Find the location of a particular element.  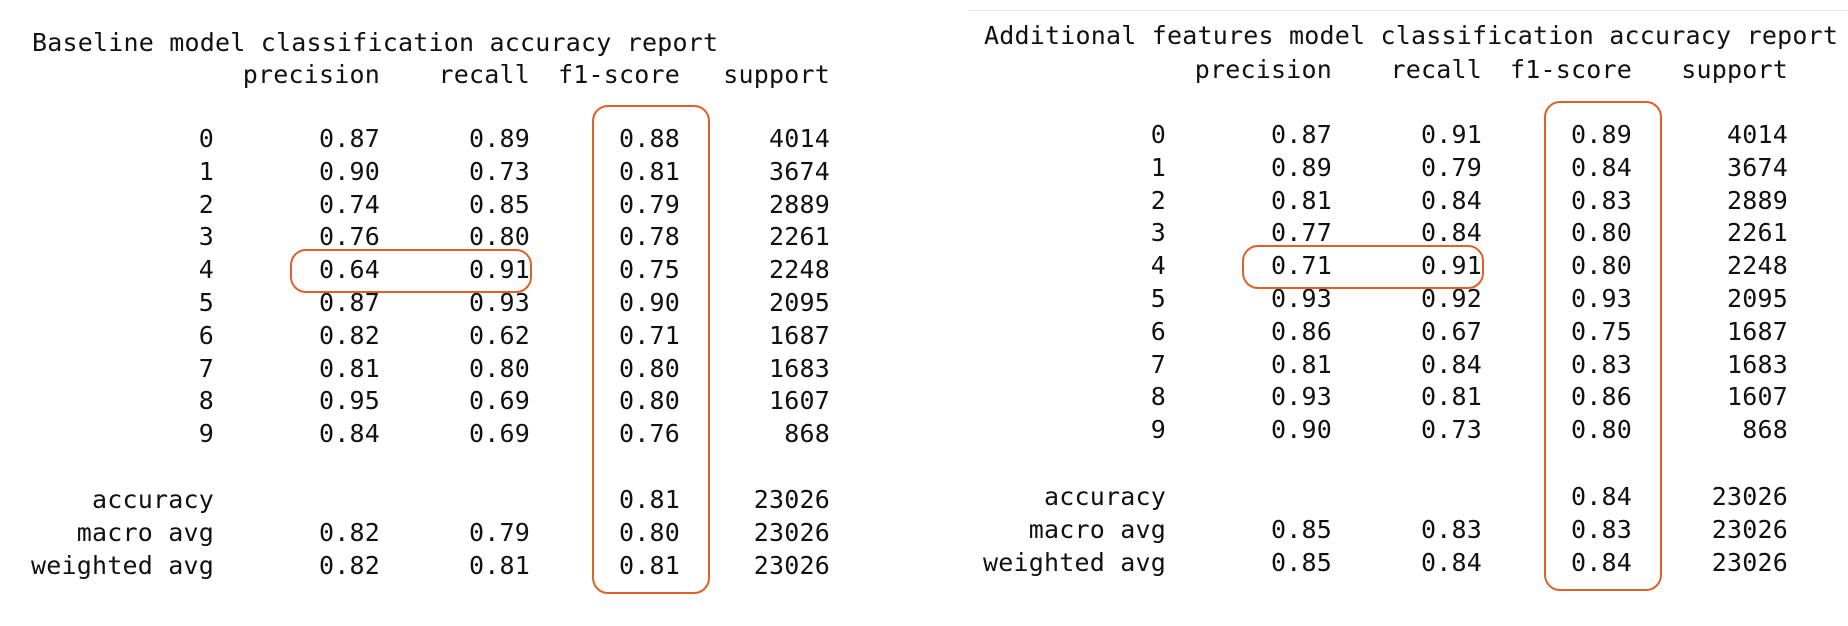

cell-f1: 0.90 is located at coordinates (649, 302).